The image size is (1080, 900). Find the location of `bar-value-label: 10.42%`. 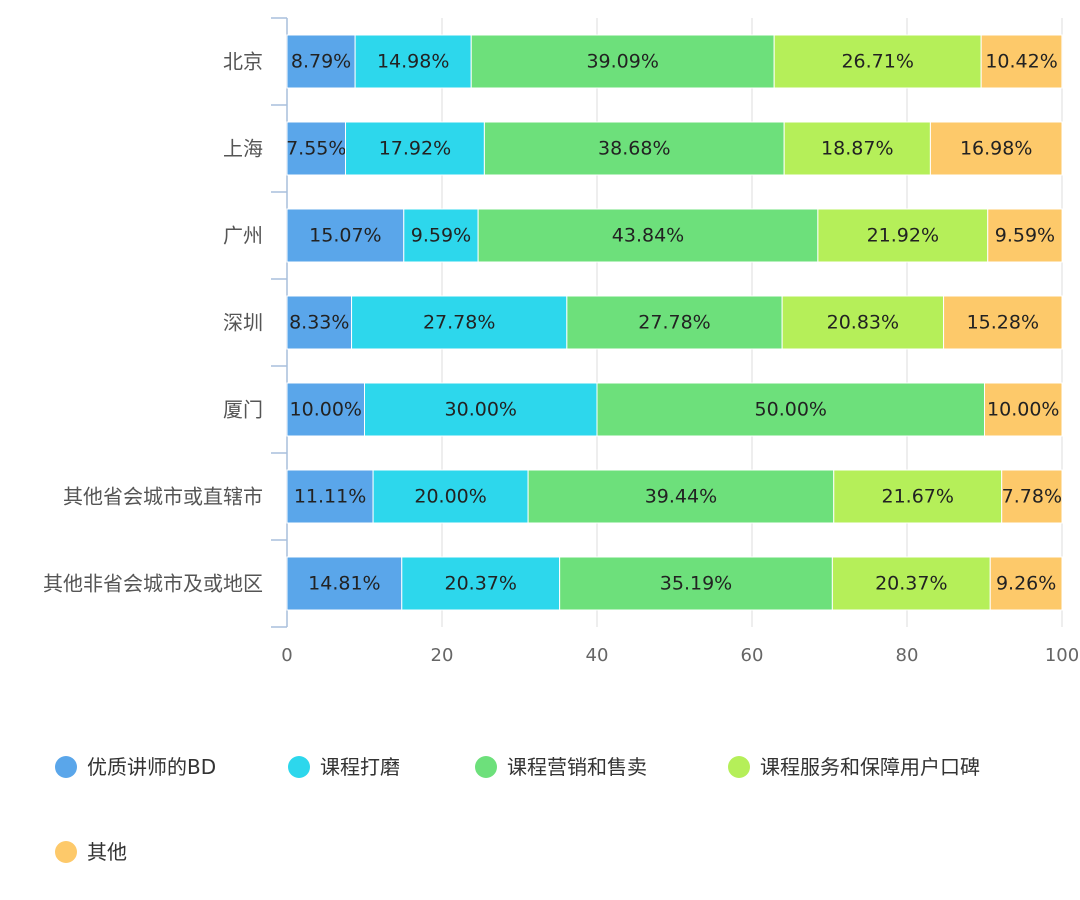

bar-value-label: 10.42% is located at coordinates (1021, 62).